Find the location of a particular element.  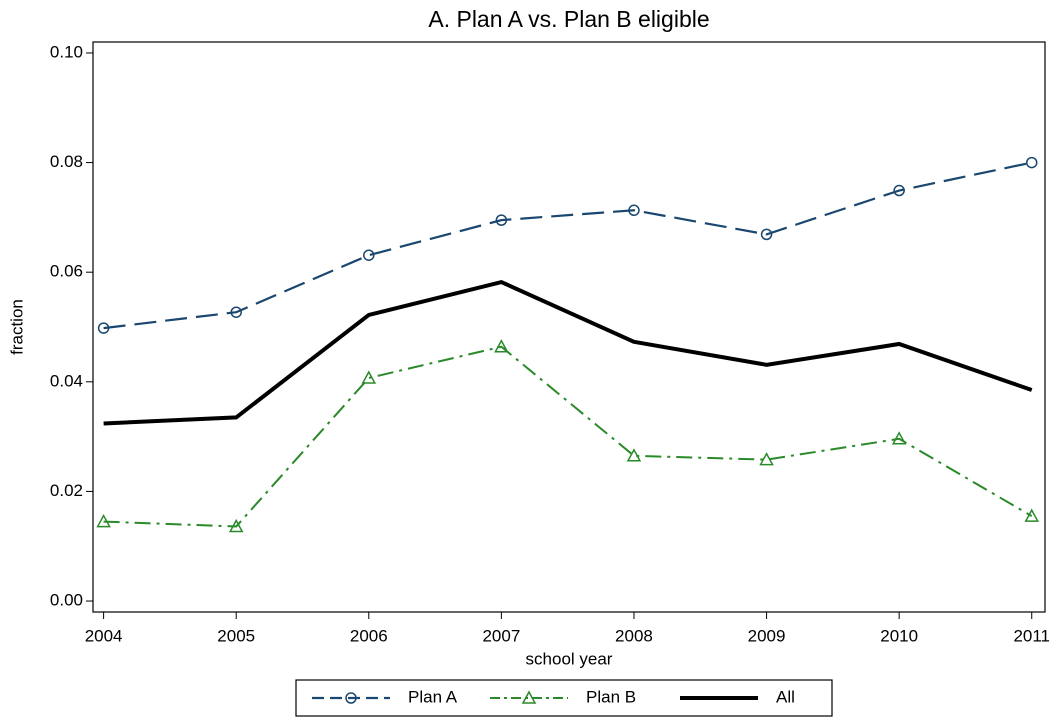

chart-title: A. Plan A vs. Plan B eligible is located at coordinates (568, 19).